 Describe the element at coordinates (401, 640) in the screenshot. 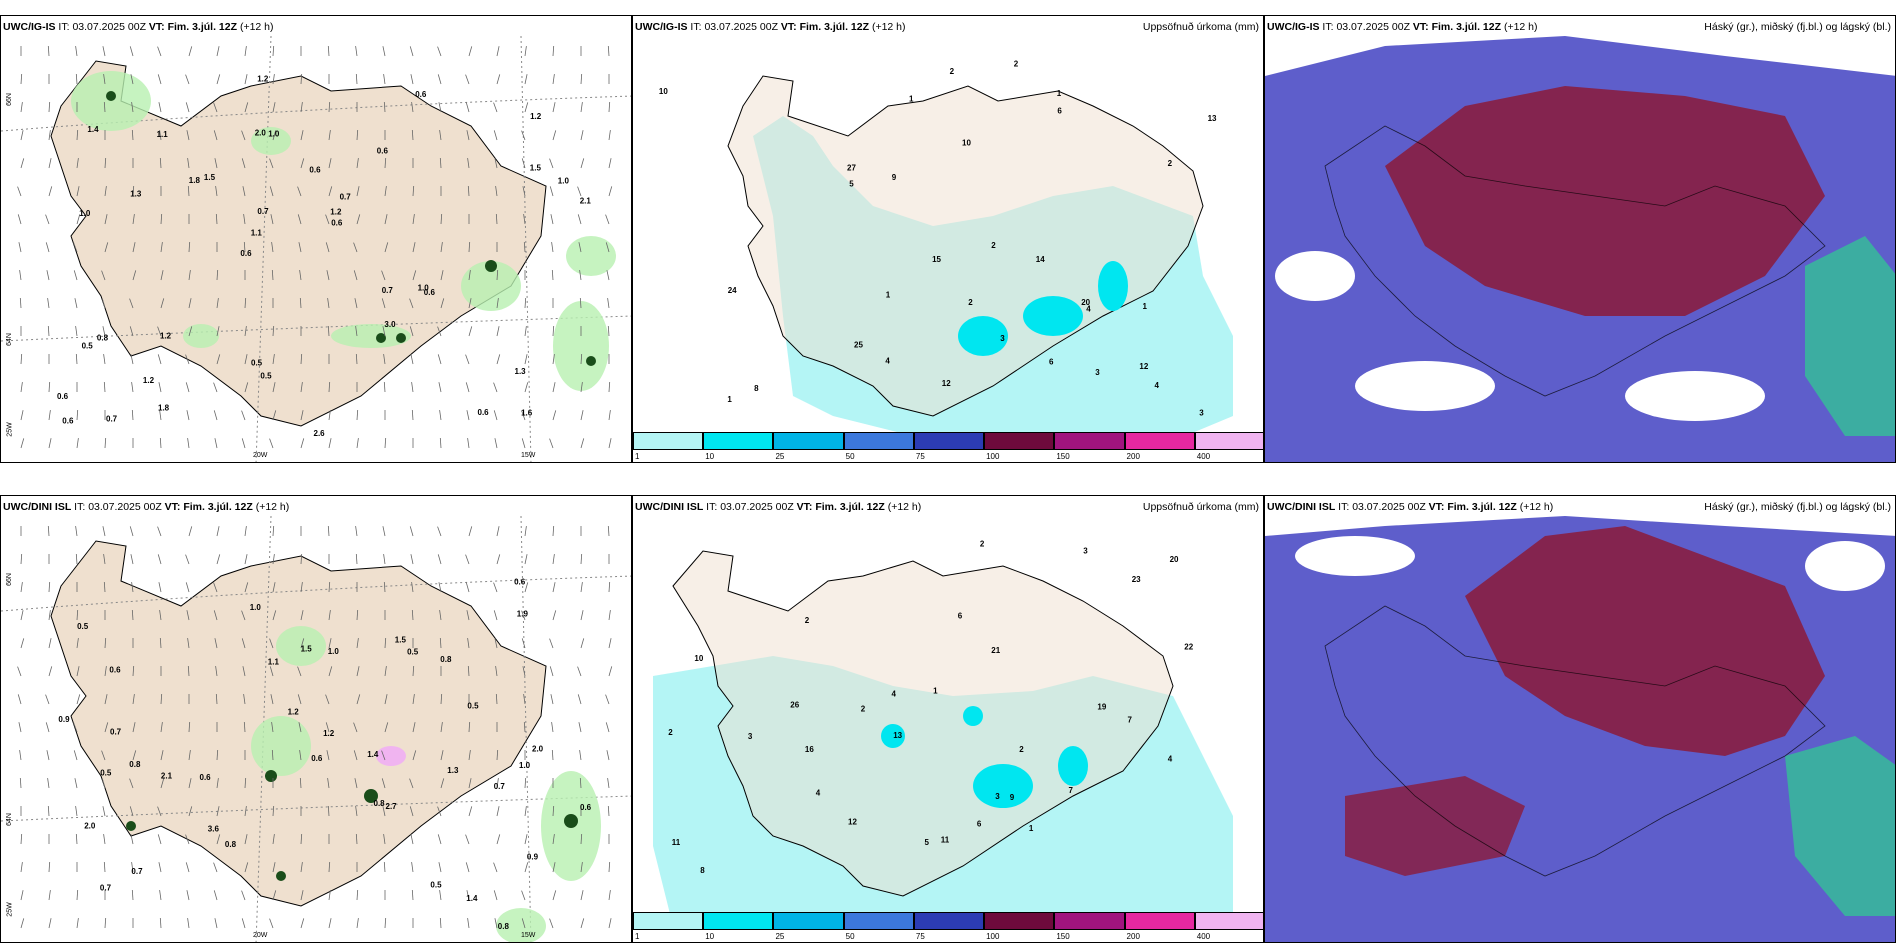

I see `value-label: 1.5` at that location.